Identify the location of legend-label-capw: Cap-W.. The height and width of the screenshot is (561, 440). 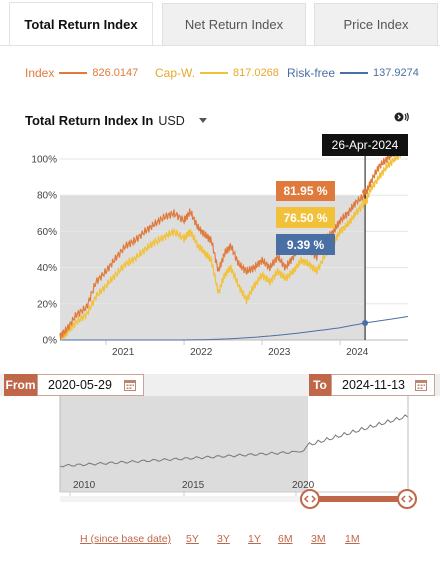
(175, 73).